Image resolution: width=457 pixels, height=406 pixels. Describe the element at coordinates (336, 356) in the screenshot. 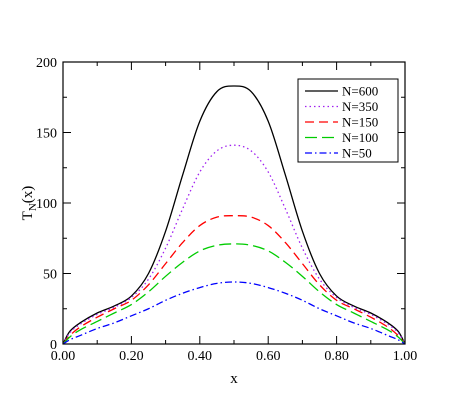

I see `x-tick-label: 0.80` at that location.